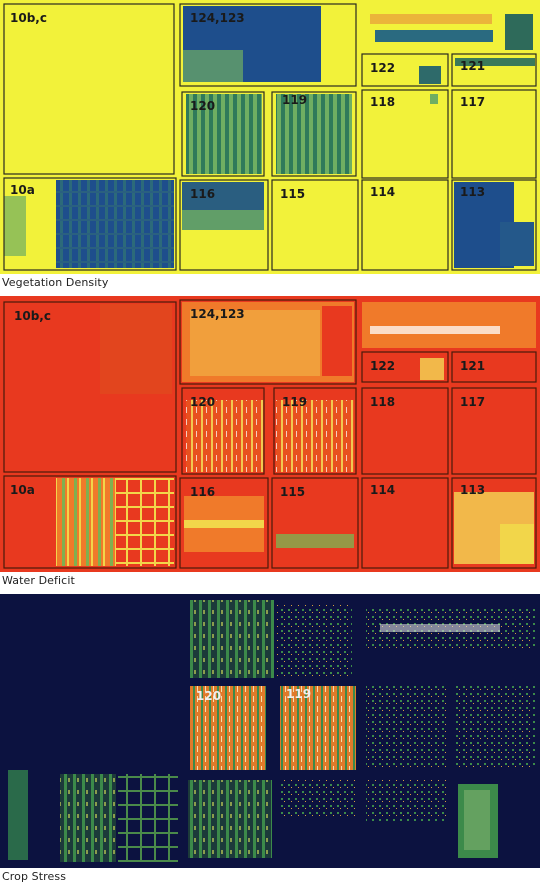 The image size is (540, 883). Describe the element at coordinates (38, 580) in the screenshot. I see `caption-water-deficit: Water Deficit` at that location.